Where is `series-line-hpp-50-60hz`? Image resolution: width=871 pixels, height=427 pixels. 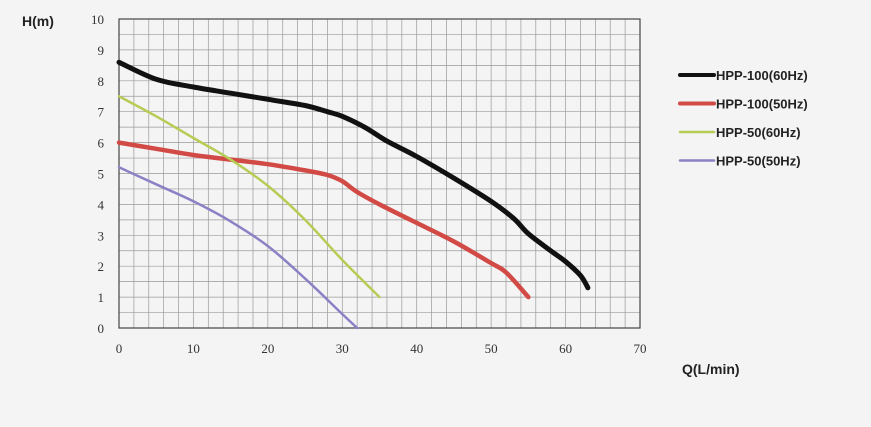 series-line-hpp-50-60hz is located at coordinates (249, 197).